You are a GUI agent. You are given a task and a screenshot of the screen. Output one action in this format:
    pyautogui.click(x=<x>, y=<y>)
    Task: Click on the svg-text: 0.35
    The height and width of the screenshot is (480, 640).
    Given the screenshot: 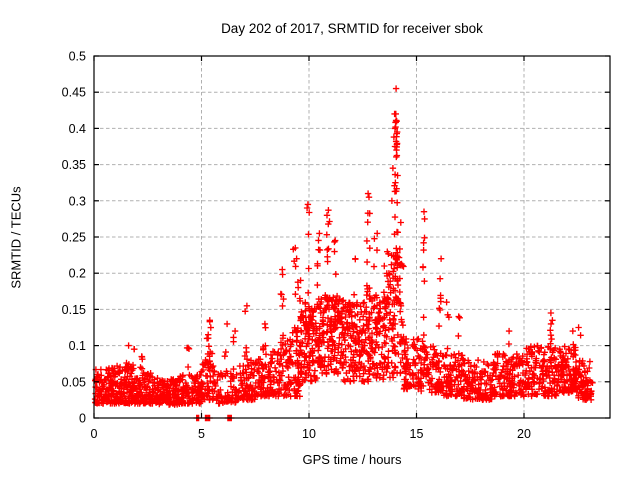 What is the action you would take?
    pyautogui.click(x=74, y=165)
    